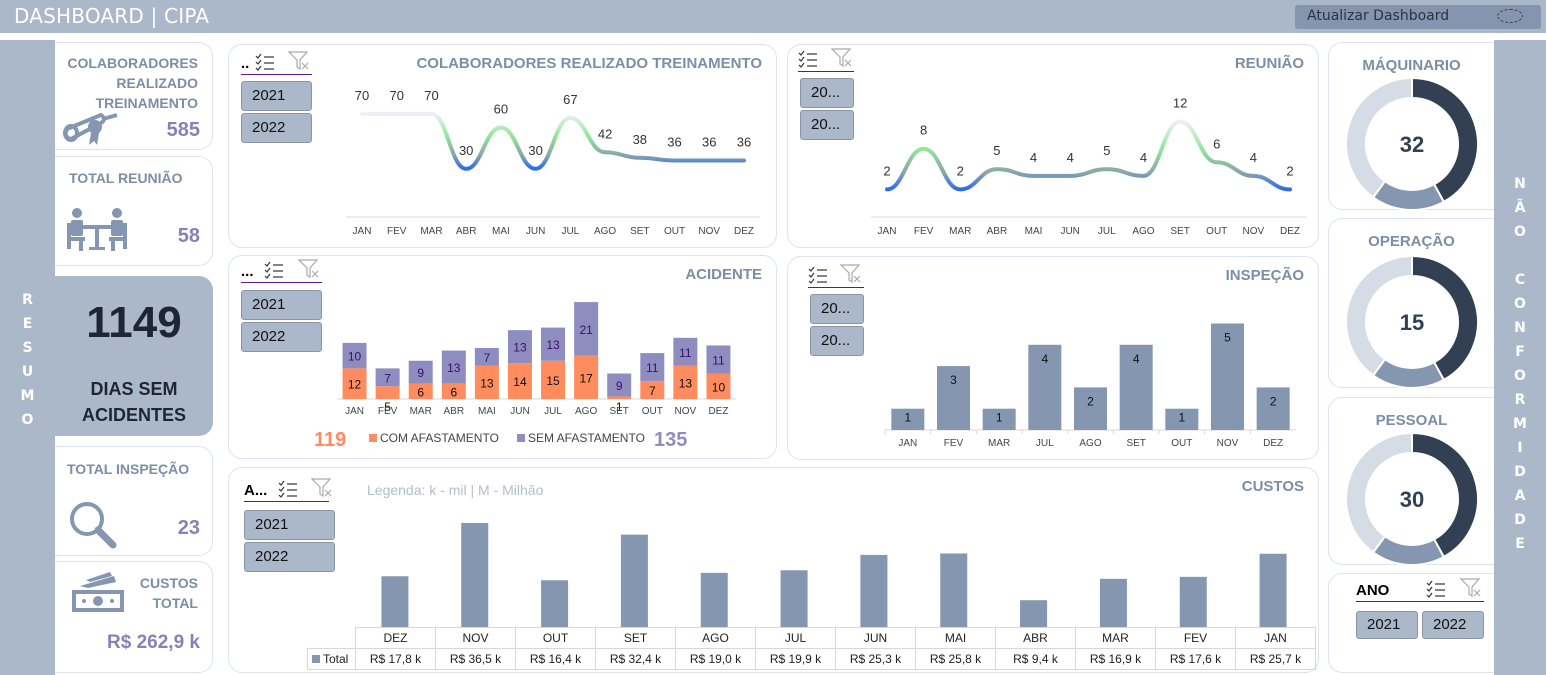 The width and height of the screenshot is (1546, 675). What do you see at coordinates (157, 83) in the screenshot?
I see `kpi-training-title-line: REALIZADO` at bounding box center [157, 83].